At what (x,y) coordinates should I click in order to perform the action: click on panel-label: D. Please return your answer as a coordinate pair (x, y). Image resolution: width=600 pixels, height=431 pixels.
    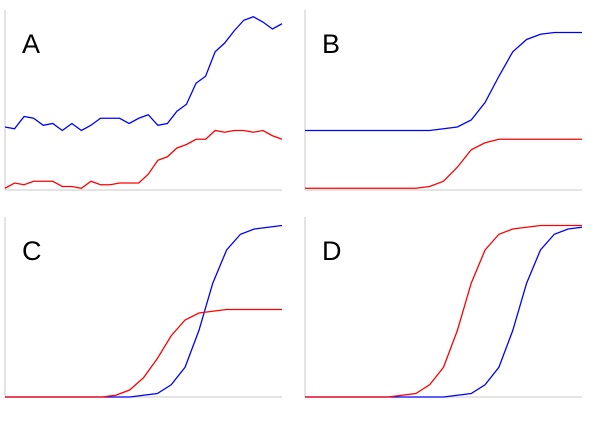
    Looking at the image, I should click on (332, 251).